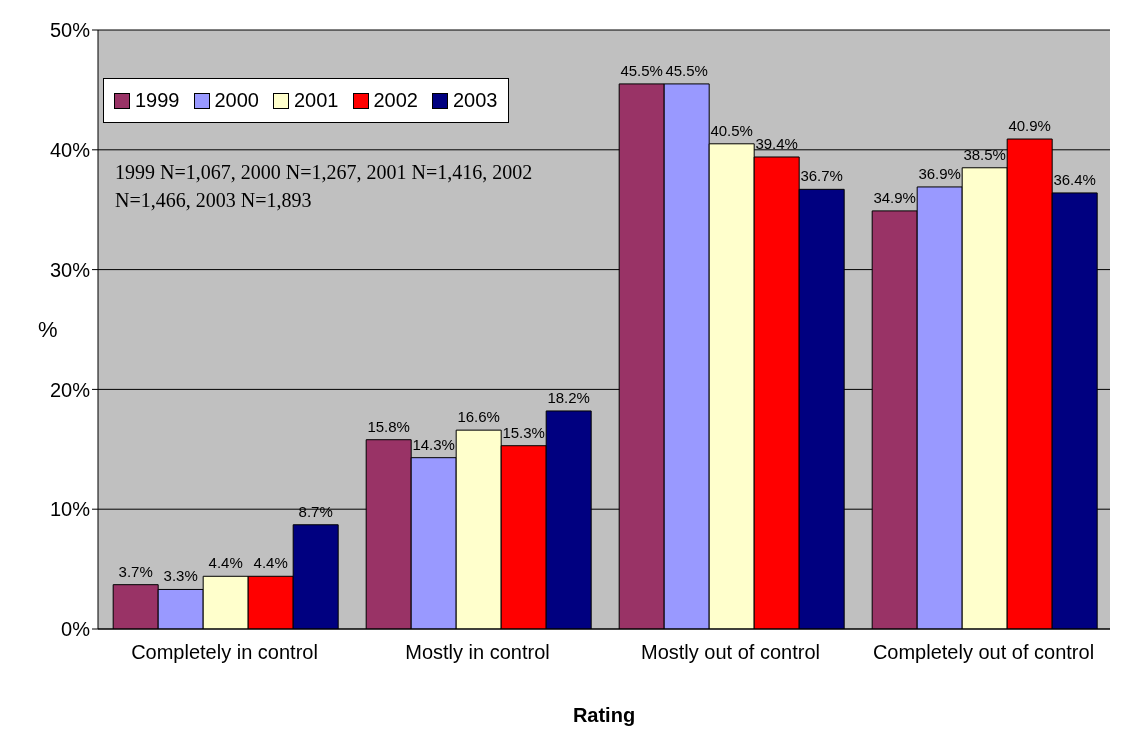 This screenshot has height=742, width=1126. Describe the element at coordinates (604, 715) in the screenshot. I see `x-axis-title: Rating` at that location.